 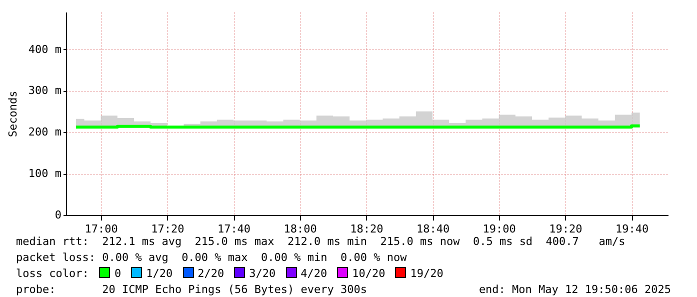 What do you see at coordinates (574, 289) in the screenshot?
I see `text: end: Mon May 12 19:50:06 2025` at bounding box center [574, 289].